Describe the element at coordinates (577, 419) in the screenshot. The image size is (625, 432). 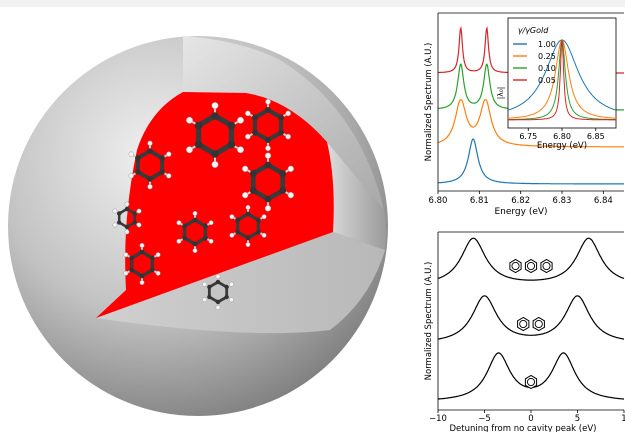
I see `x-tick-label: 5` at that location.